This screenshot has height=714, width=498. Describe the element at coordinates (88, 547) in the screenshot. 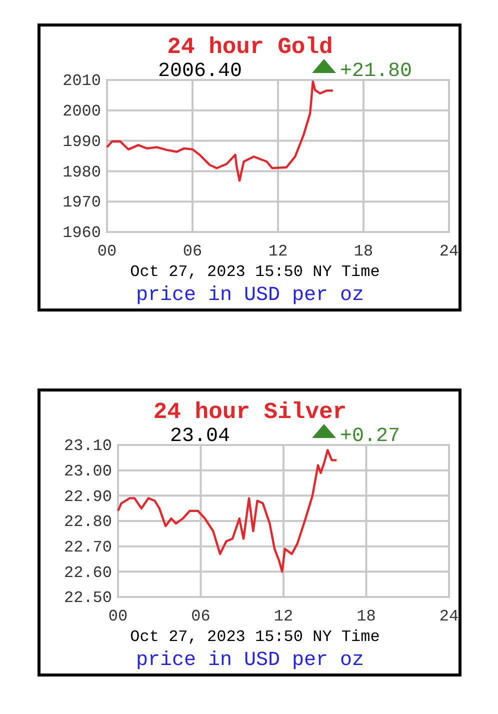

I see `y-tick-label: 22.70` at that location.